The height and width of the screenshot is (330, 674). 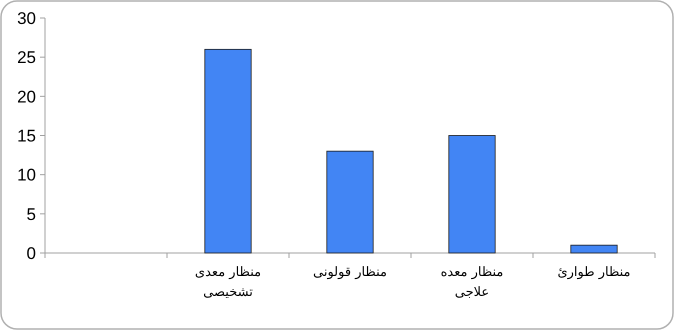 I want to click on y-tick-label: 25, so click(x=26, y=58).